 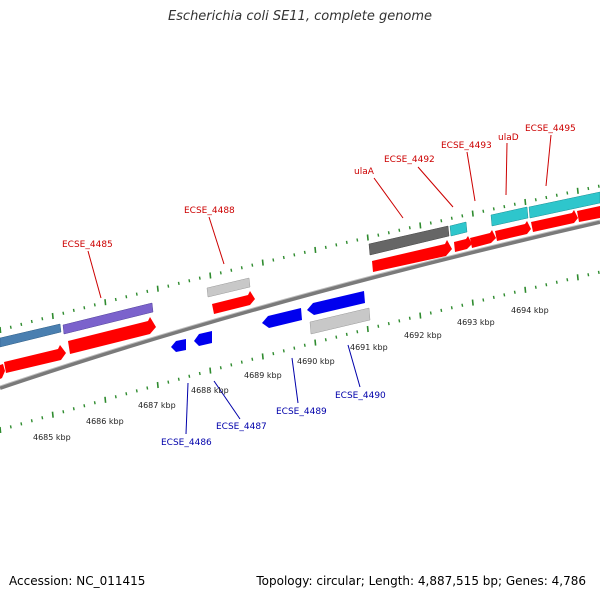 What do you see at coordinates (35, 359) in the screenshot?
I see `cds-red-b` at bounding box center [35, 359].